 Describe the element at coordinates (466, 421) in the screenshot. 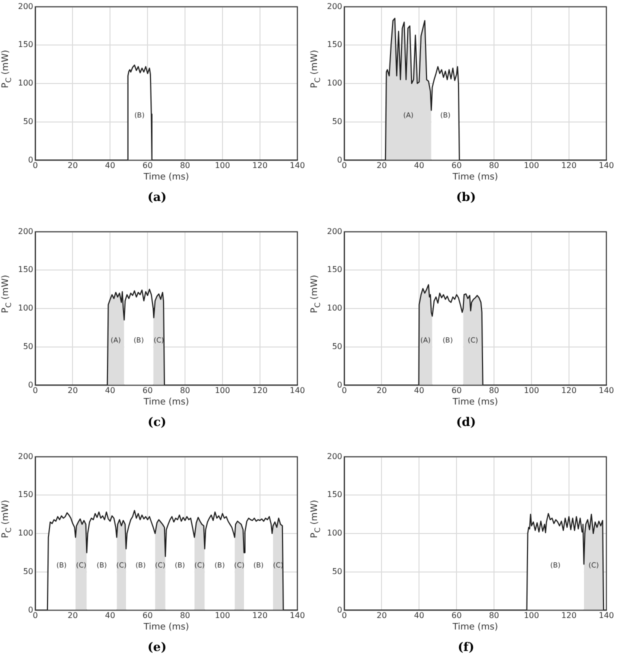

I see `text: (d)` at that location.